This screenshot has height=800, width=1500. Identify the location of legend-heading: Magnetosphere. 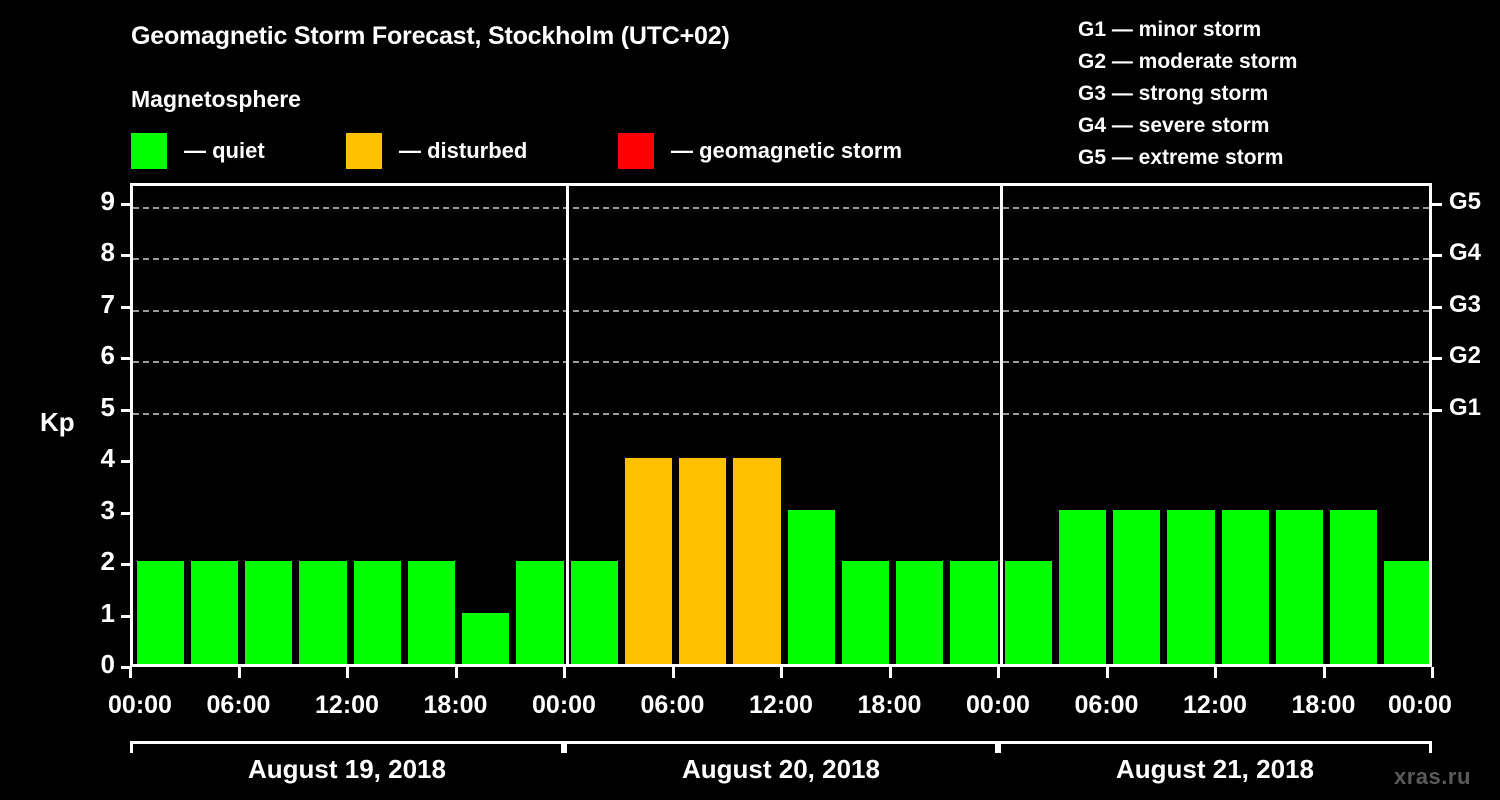
(216, 99).